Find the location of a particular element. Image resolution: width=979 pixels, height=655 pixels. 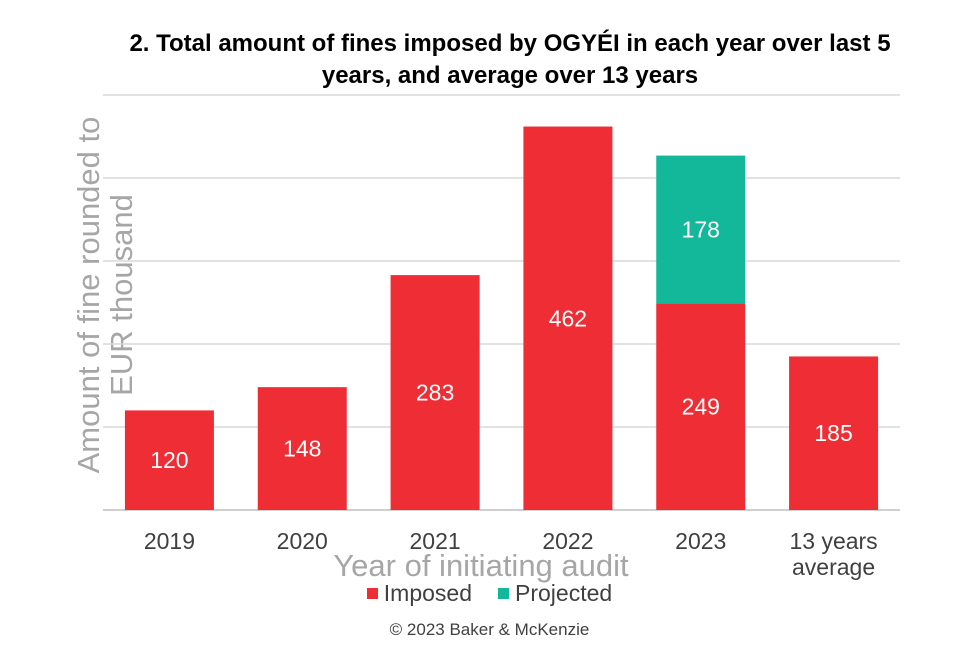

legend: Imposed Projected is located at coordinates (489, 593).